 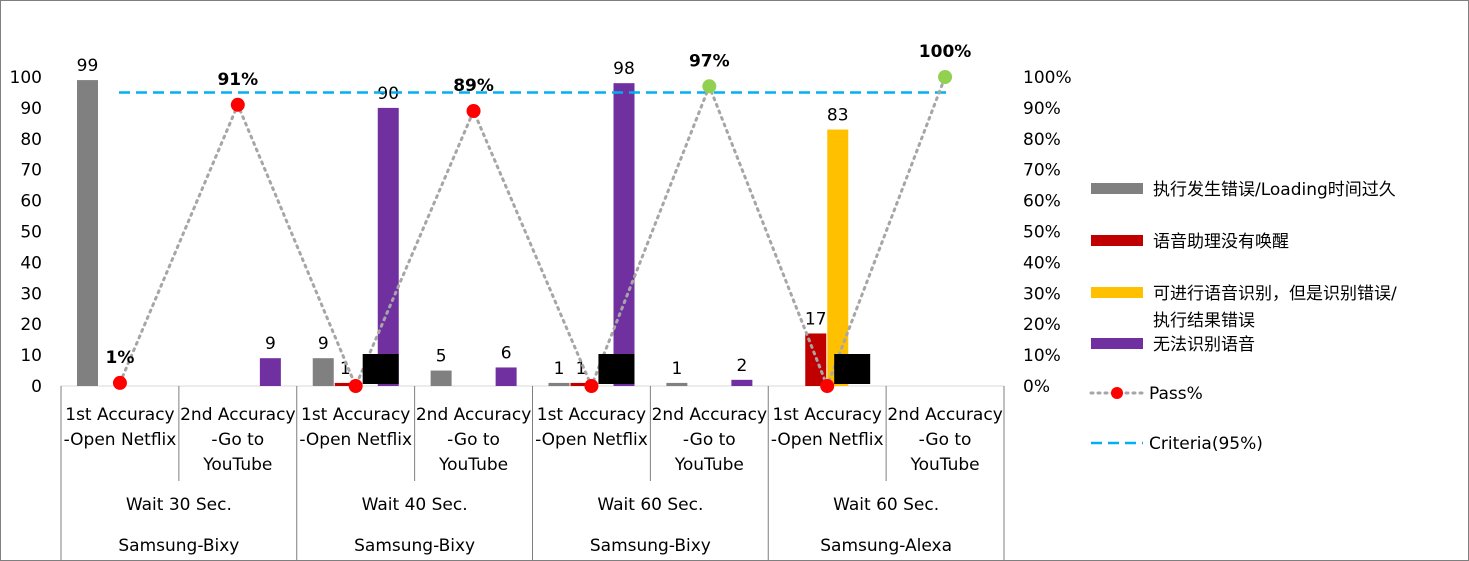 I want to click on legend-label: 执行结果错误, so click(x=1204, y=321).